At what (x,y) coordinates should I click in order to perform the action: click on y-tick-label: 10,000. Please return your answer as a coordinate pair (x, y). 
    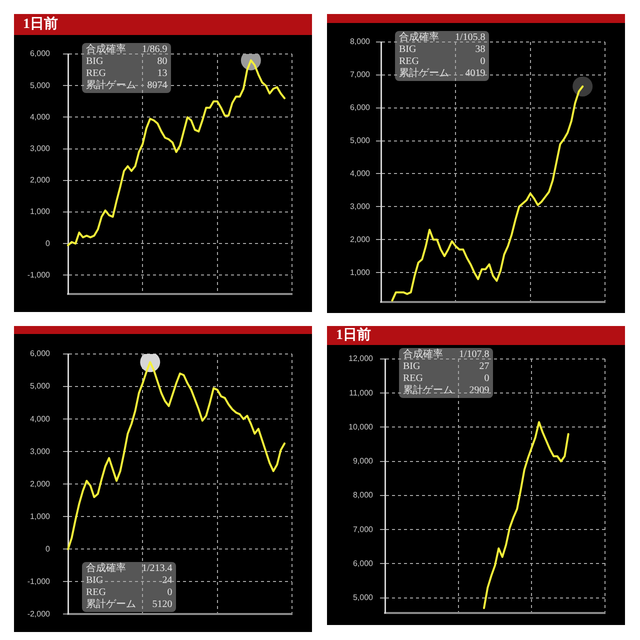
    Looking at the image, I should click on (361, 427).